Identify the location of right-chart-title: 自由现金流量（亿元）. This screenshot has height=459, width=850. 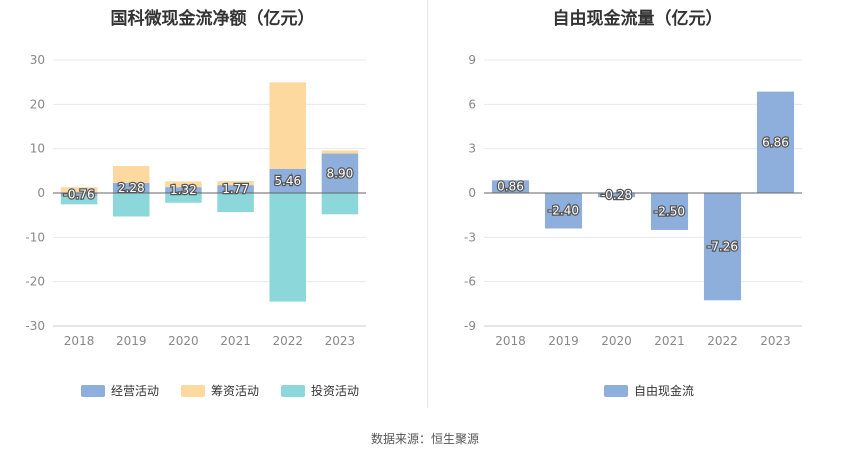
(637, 19).